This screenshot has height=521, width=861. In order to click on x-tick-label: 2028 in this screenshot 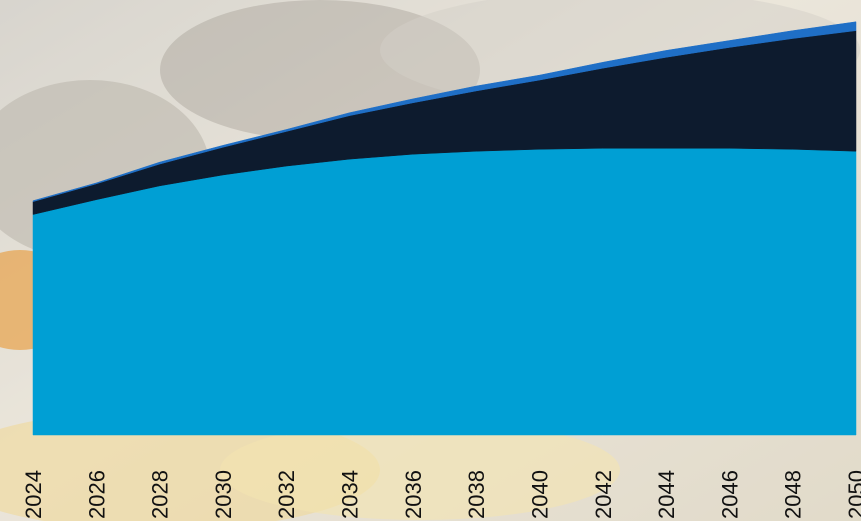, I will do `click(160, 494)`.